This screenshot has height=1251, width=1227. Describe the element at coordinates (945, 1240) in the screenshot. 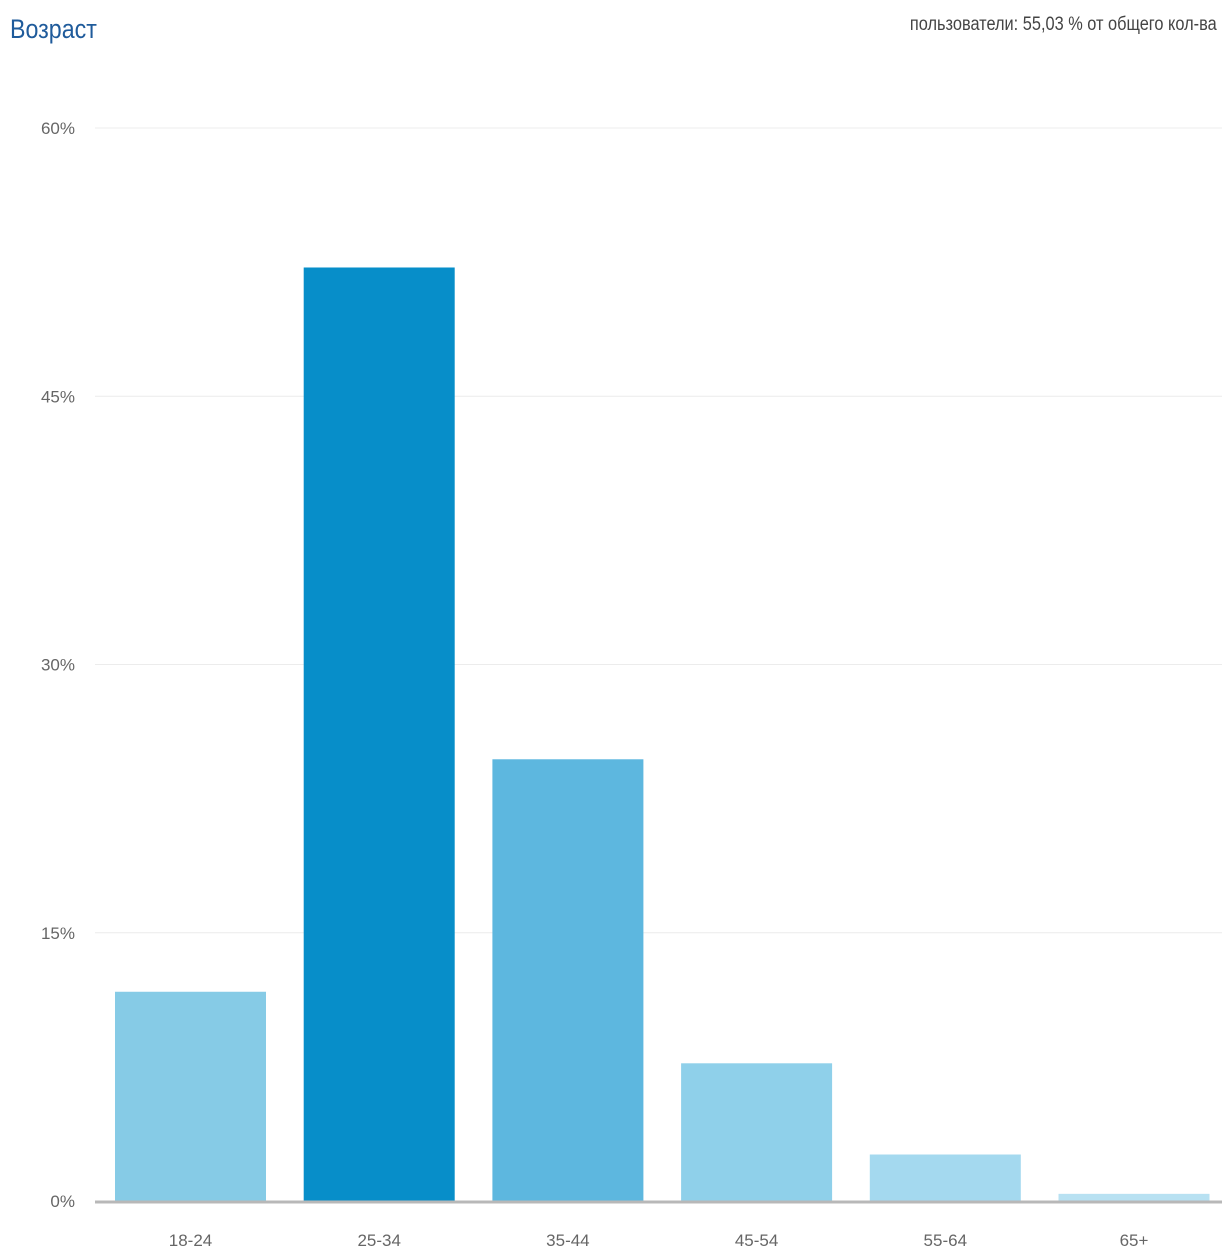

I see `x-tick-label: 55-64` at that location.